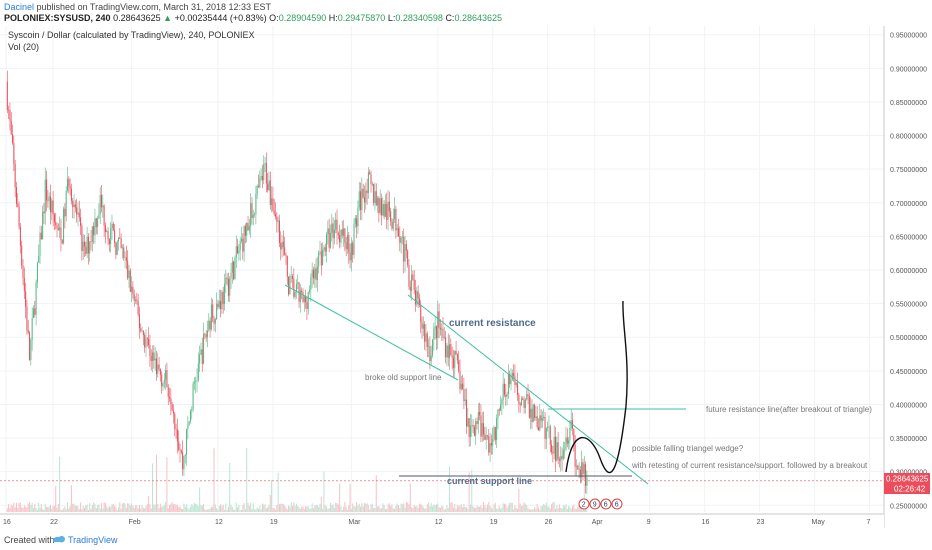 This screenshot has width=932, height=550. What do you see at coordinates (528, 389) in the screenshot?
I see `resistance-trendline` at bounding box center [528, 389].